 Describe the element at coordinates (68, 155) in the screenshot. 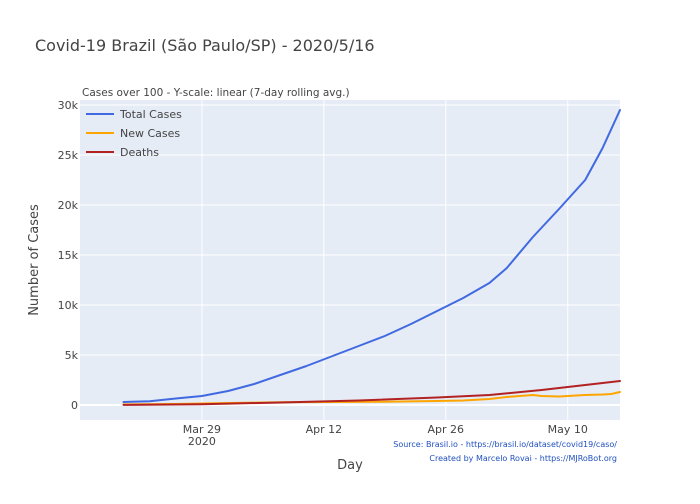

I see `y-tick-label: 25k` at that location.